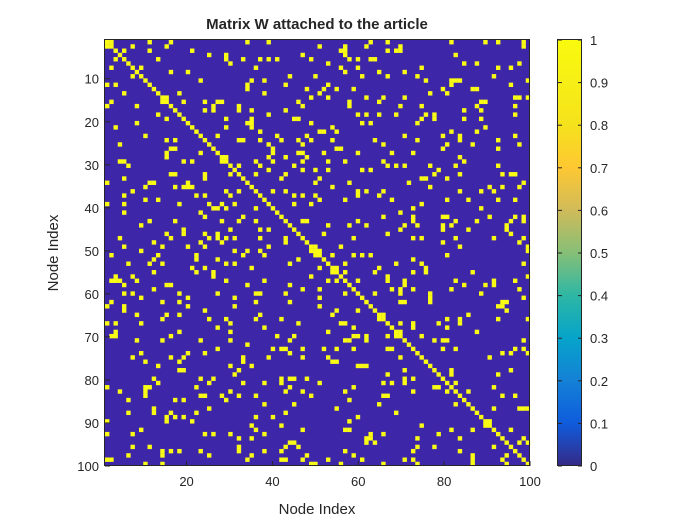 The image size is (700, 525). I want to click on colorbar-tick-label: 0.1, so click(599, 423).